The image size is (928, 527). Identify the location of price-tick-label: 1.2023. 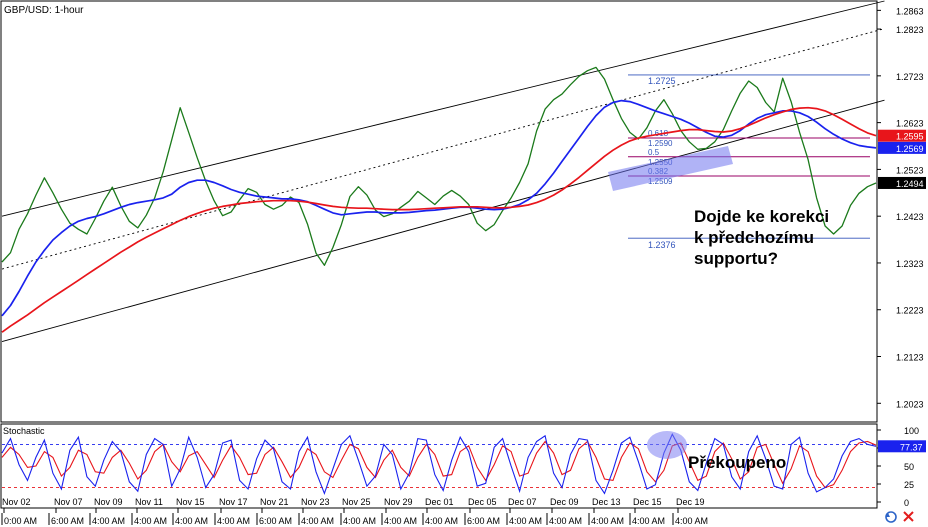
(910, 404).